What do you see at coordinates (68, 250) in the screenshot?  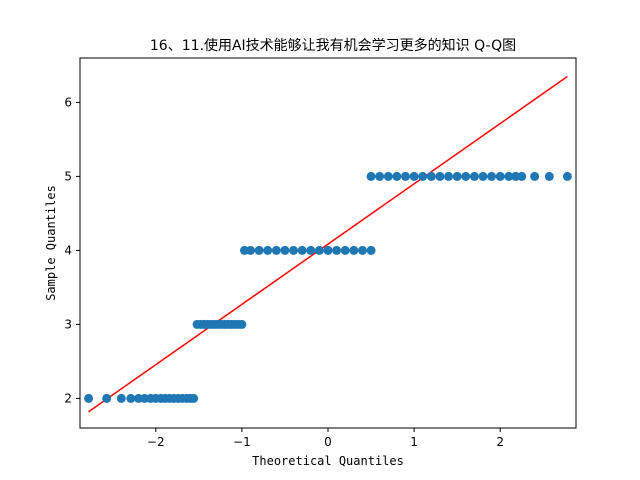 I see `y-tick-label: 4` at bounding box center [68, 250].